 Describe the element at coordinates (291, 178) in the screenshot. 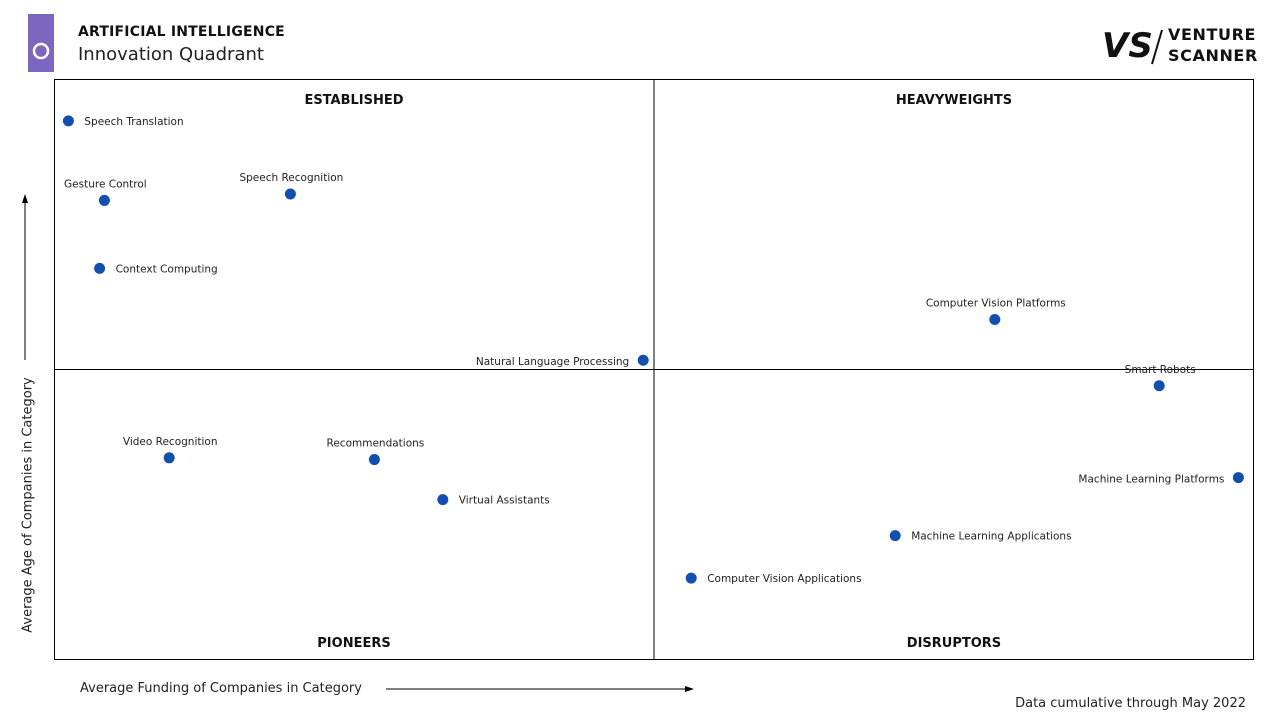

I see `data-point-label: Speech Recognition` at that location.